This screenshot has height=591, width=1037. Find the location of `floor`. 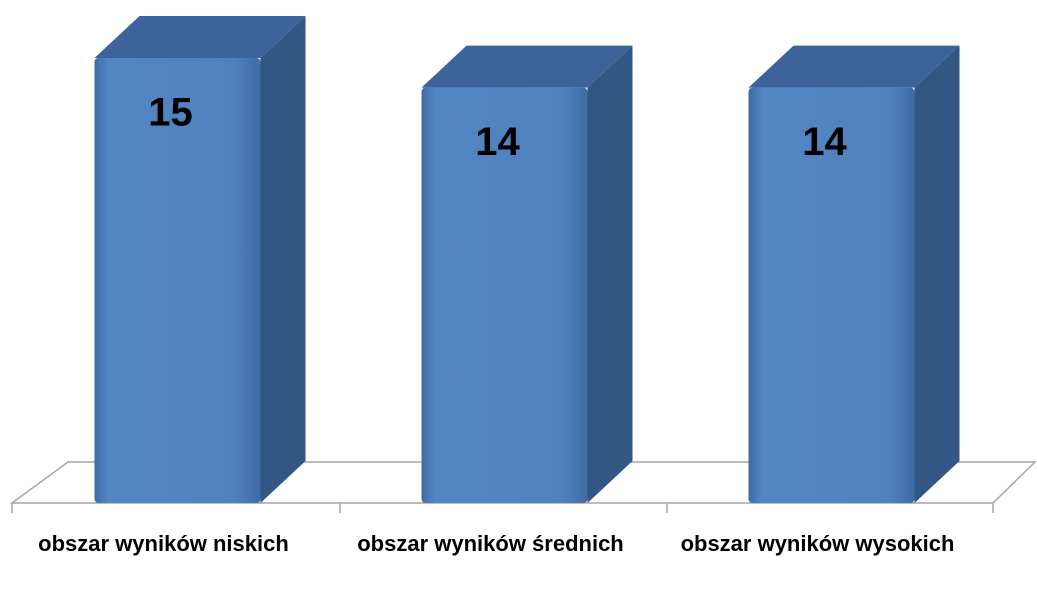

floor is located at coordinates (523, 482).